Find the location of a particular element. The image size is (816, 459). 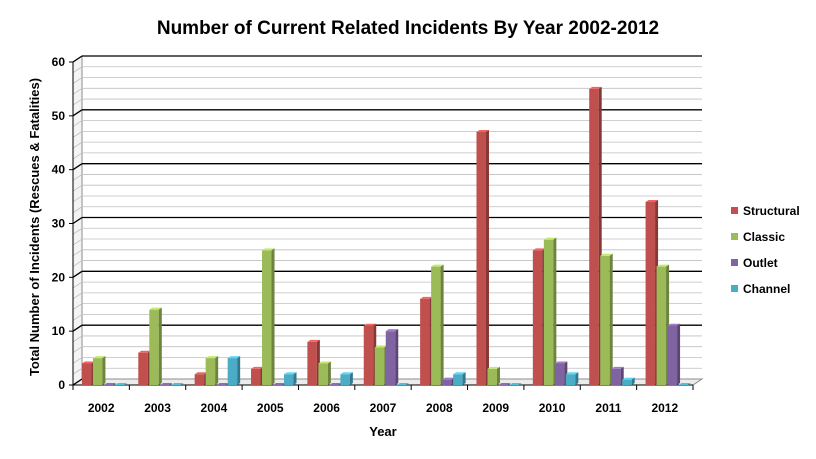

bar-structural-2002 is located at coordinates (88, 373).